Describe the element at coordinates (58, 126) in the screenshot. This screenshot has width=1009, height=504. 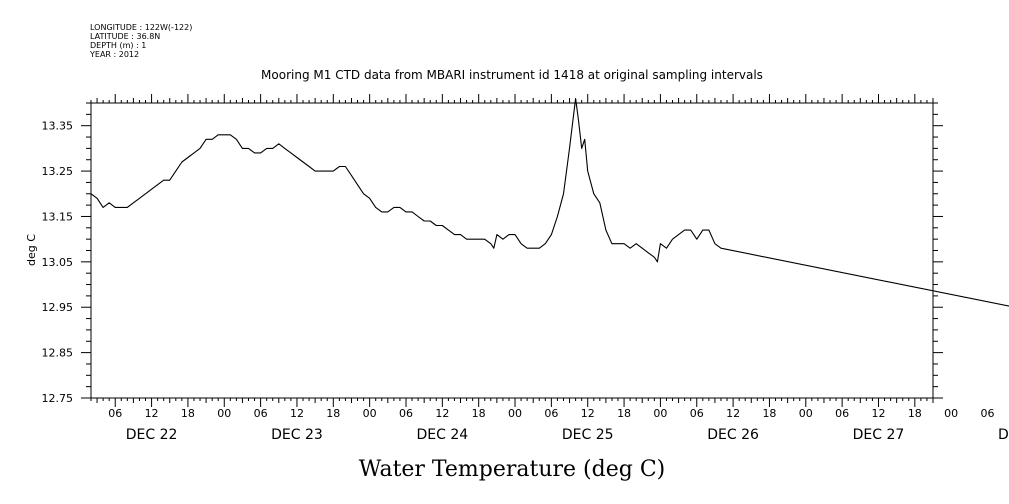
I see `y-tick-label: 13.35` at that location.